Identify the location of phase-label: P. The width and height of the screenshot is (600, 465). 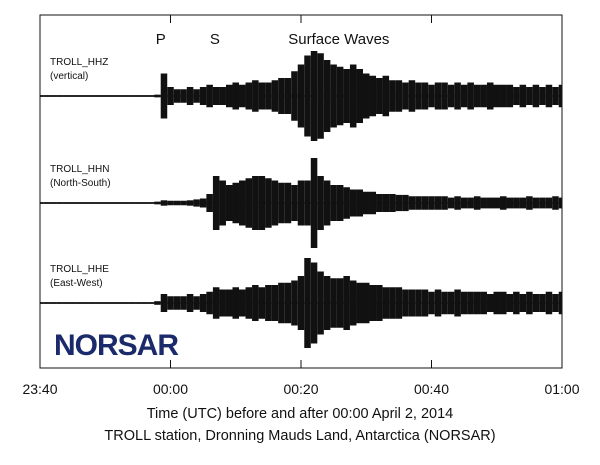
(161, 39).